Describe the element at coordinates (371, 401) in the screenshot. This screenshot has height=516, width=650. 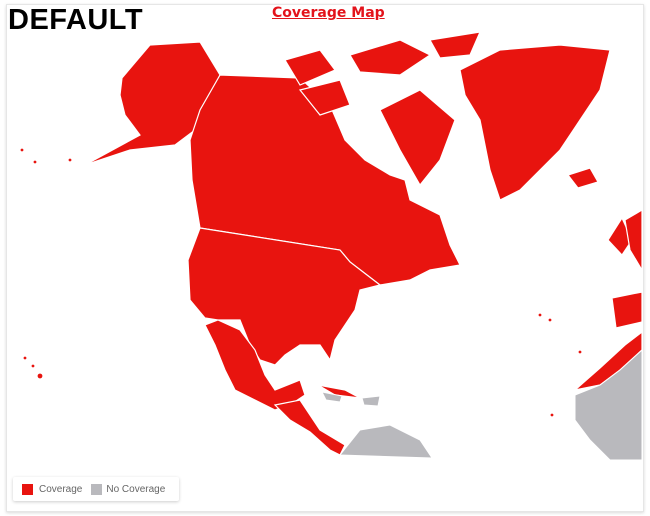
I see `region-hispaniola` at that location.